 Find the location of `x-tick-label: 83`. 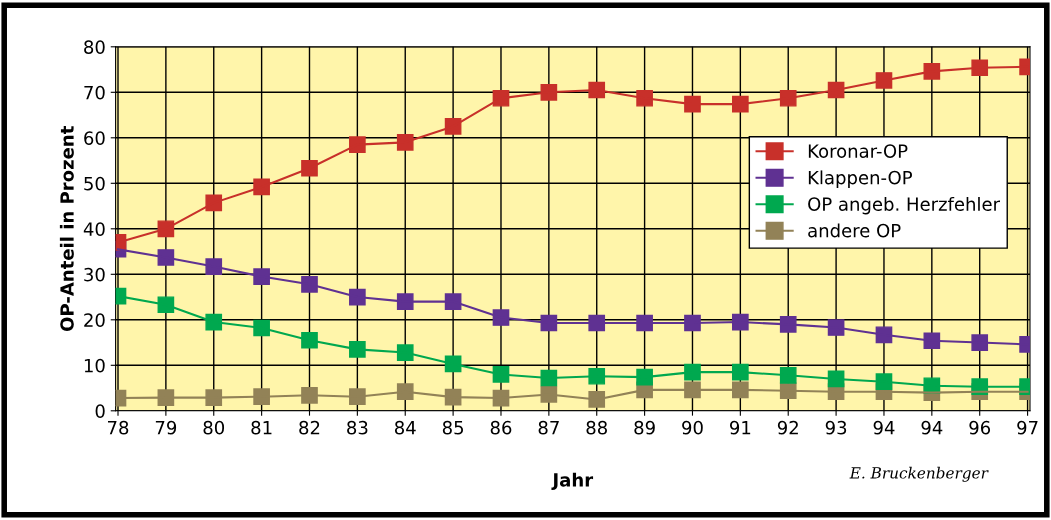

x-tick-label: 83 is located at coordinates (357, 427).